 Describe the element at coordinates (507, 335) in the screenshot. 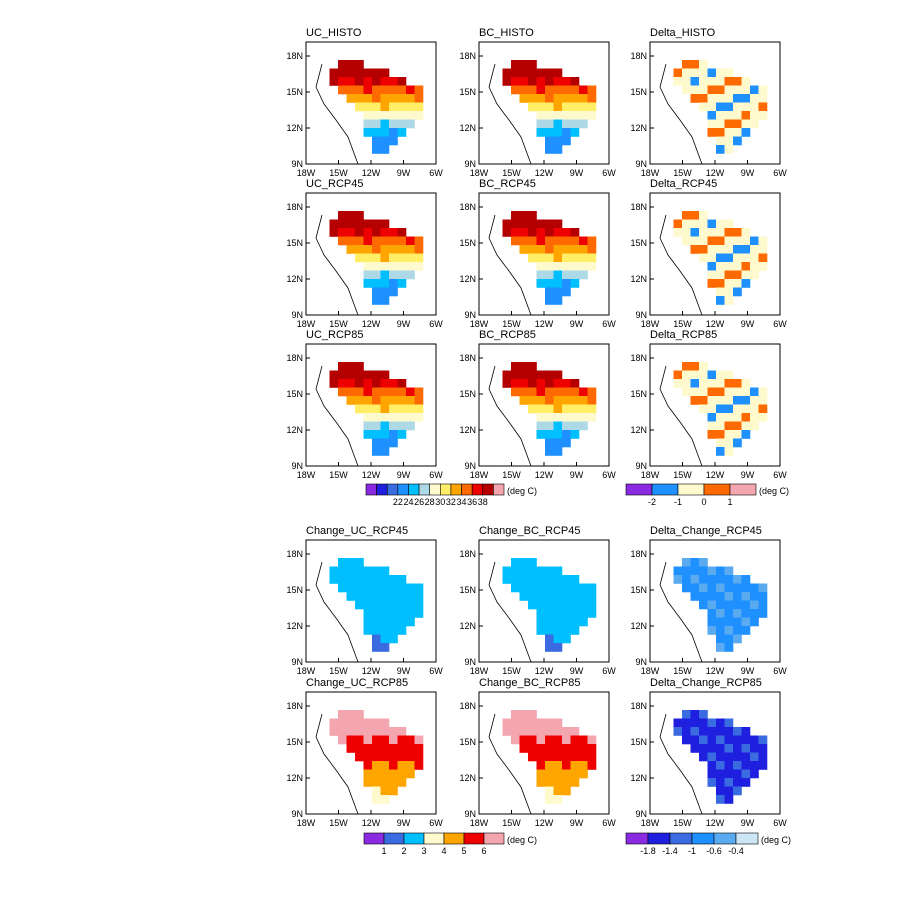

I see `panel-title: BC_RCP85` at that location.